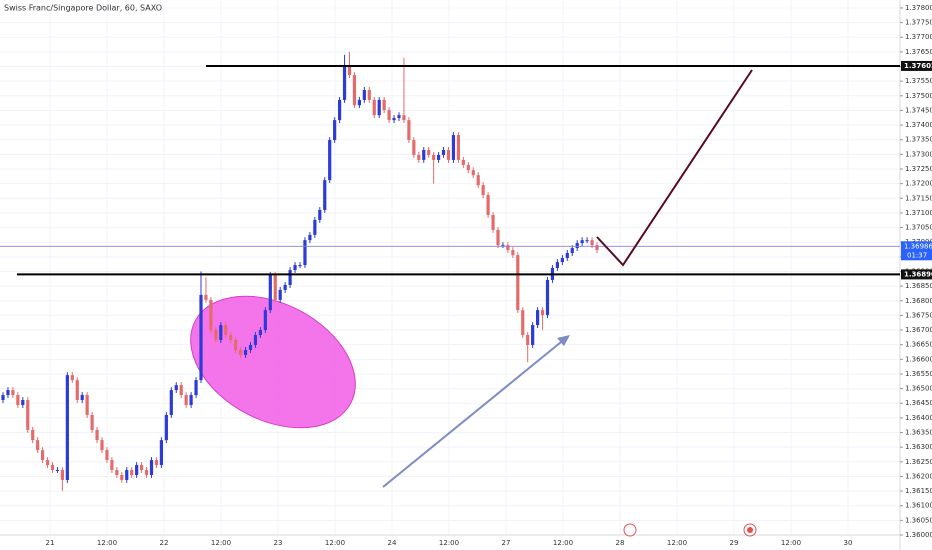 Image resolution: width=932 pixels, height=550 pixels. What do you see at coordinates (918, 96) in the screenshot?
I see `y-tick-label: 1.37500` at bounding box center [918, 96].